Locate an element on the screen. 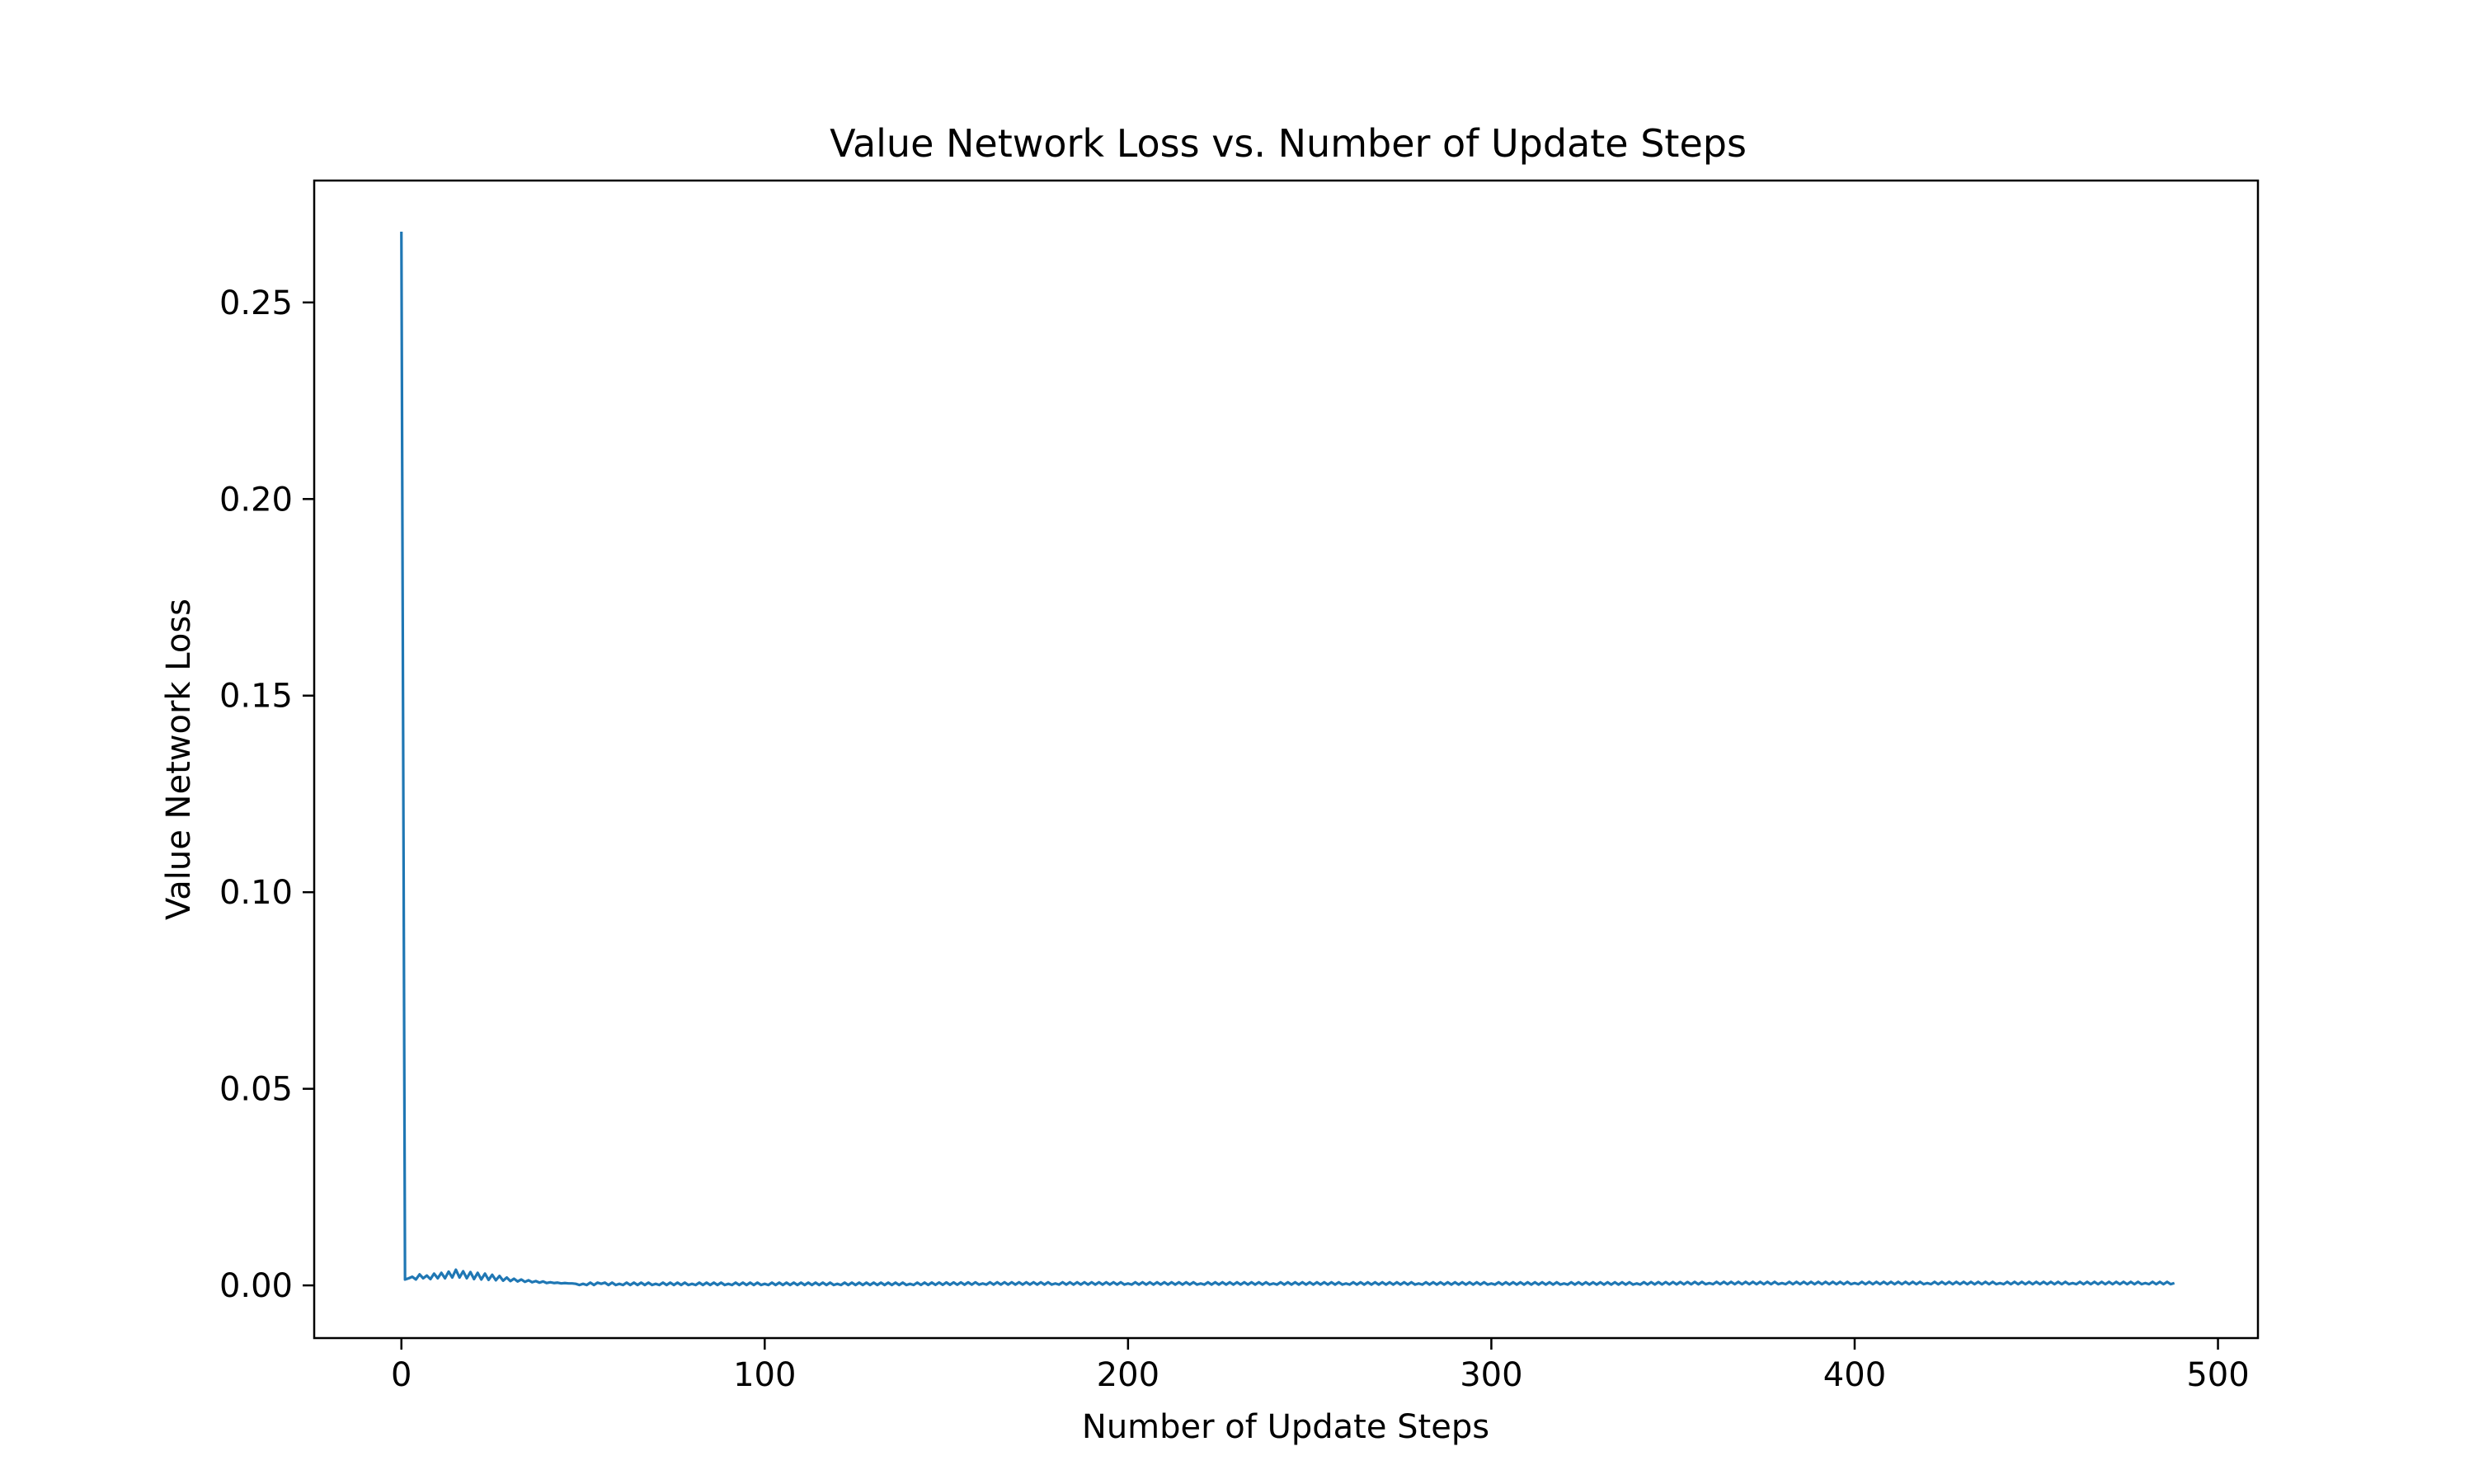 Image resolution: width=2474 pixels, height=1484 pixels. x-tick-label: 100 is located at coordinates (764, 1375).